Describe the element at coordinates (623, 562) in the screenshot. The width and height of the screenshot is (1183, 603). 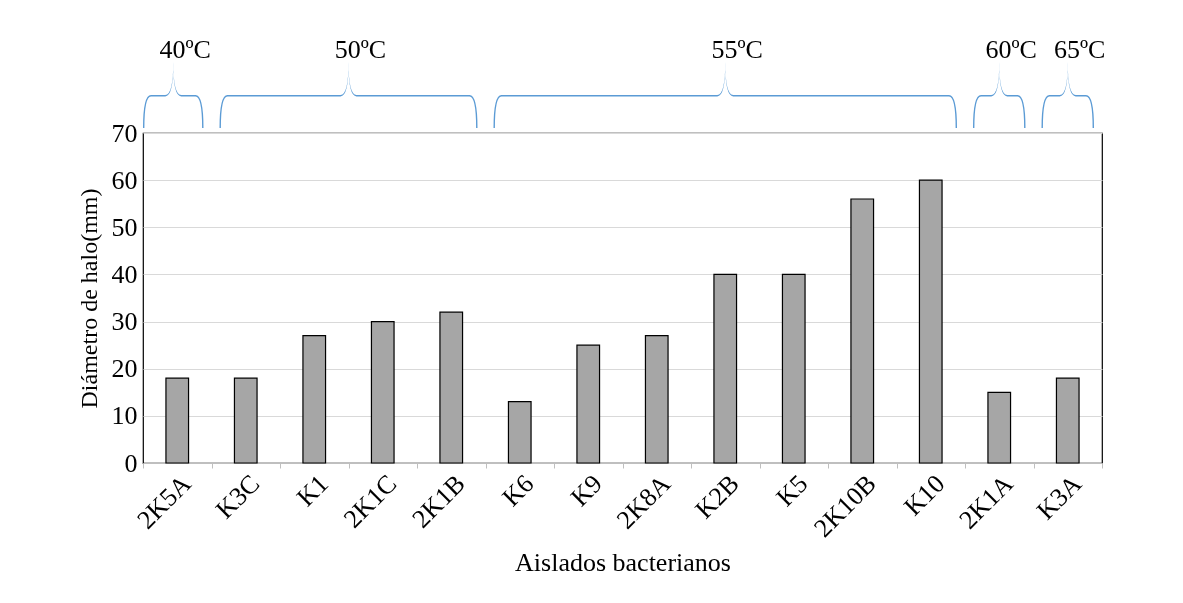
I see `x-axis-title: Aislados bacterianos` at that location.